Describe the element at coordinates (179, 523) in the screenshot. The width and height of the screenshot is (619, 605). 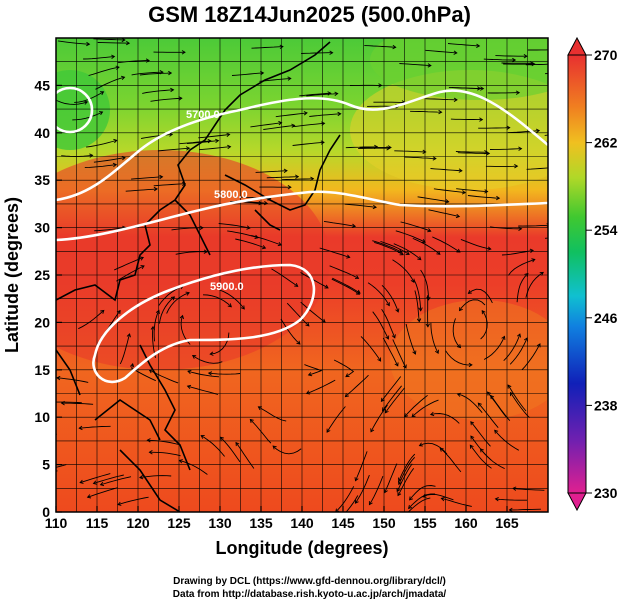
I see `x-tick-label: 125` at that location.